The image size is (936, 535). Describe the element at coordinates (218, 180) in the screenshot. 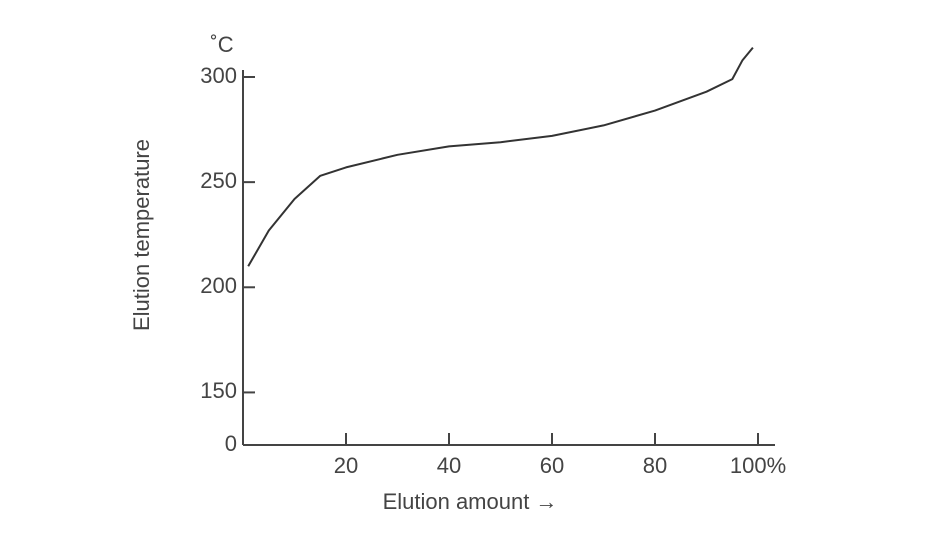

I see `y-tick-label: 250` at that location.